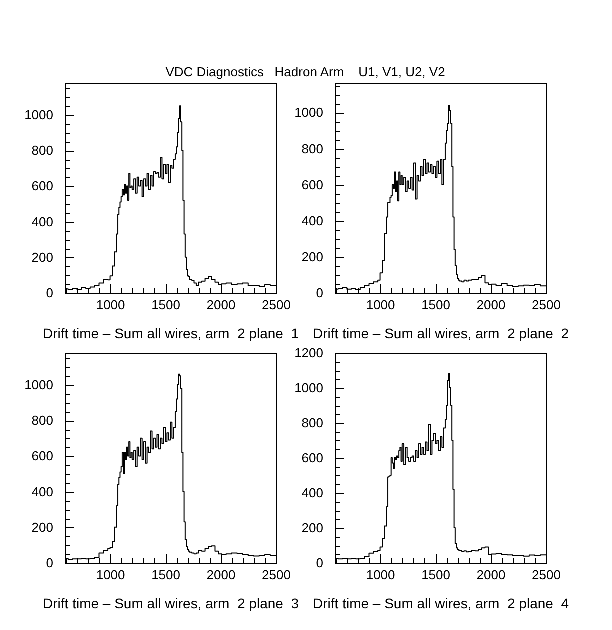 The height and width of the screenshot is (630, 612). What do you see at coordinates (441, 334) in the screenshot?
I see `x-axis-title: Drift time – Sum all wires, arm 2 plane 2` at bounding box center [441, 334].